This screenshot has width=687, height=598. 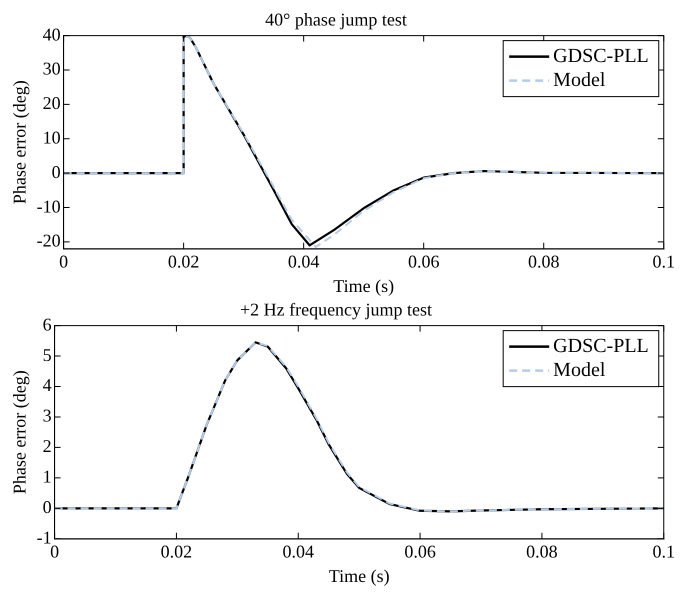 I want to click on y-tick-label: 40, so click(x=51, y=34).